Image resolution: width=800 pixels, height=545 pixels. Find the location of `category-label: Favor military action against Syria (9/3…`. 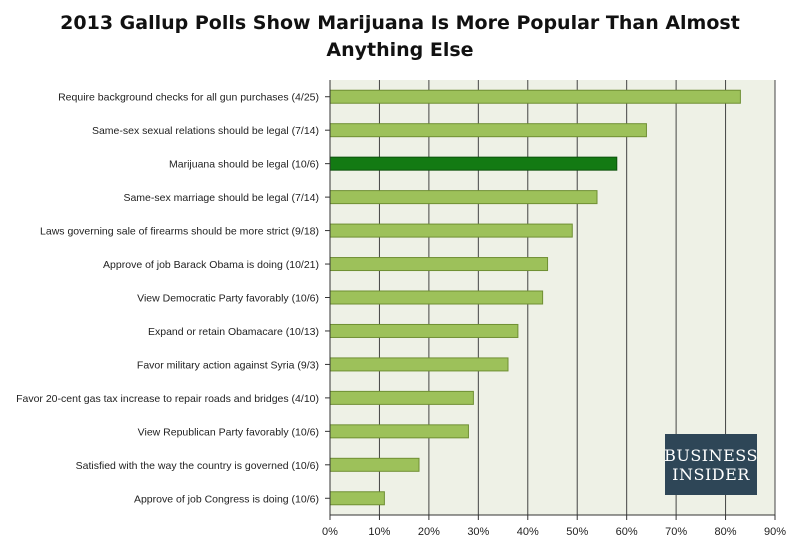

category-label: Favor military action against Syria (9/3… is located at coordinates (228, 365).